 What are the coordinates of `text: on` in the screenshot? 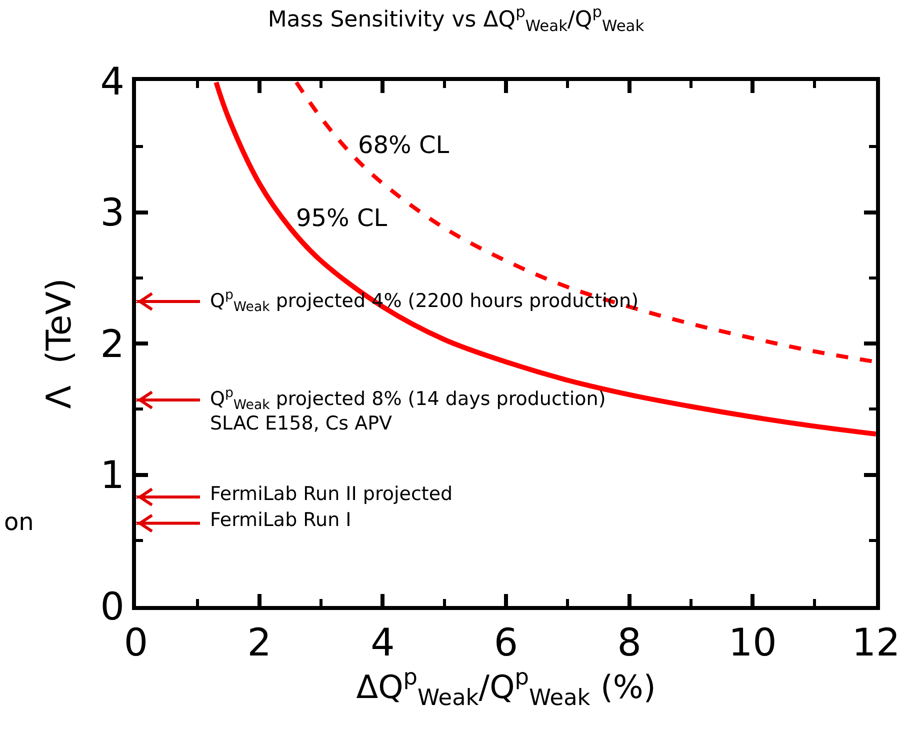 It's located at (19, 522).